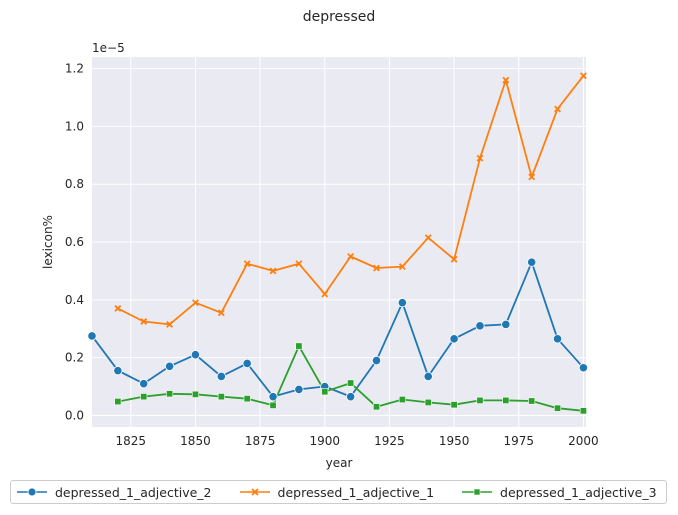 The height and width of the screenshot is (515, 678). What do you see at coordinates (74, 126) in the screenshot?
I see `y-tick-label: 1.0` at bounding box center [74, 126].